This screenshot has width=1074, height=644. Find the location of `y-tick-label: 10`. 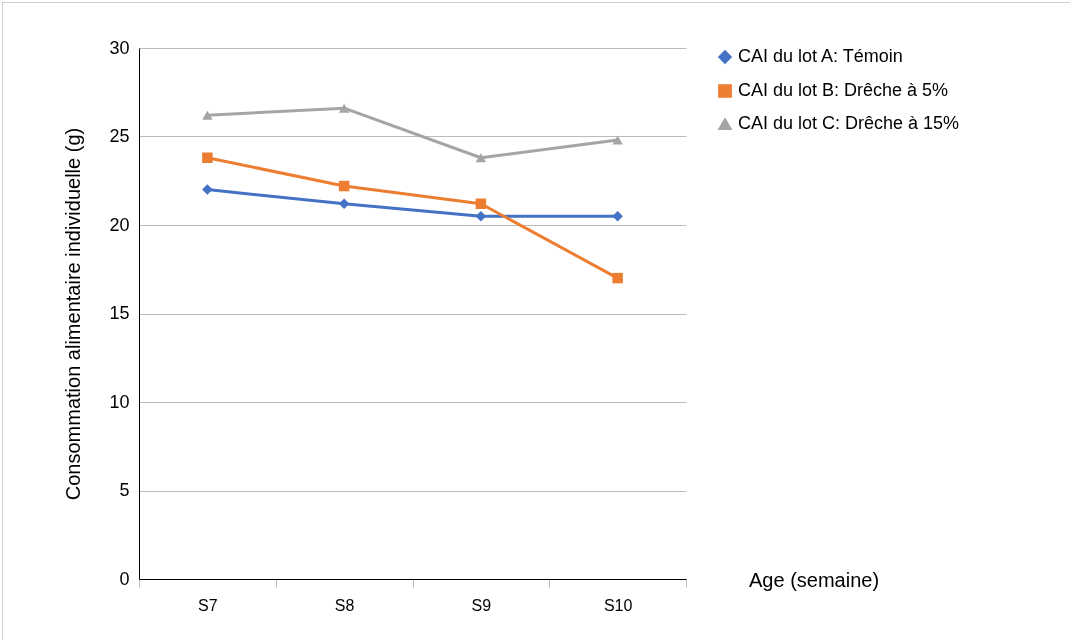

y-tick-label: 10 is located at coordinates (119, 401).